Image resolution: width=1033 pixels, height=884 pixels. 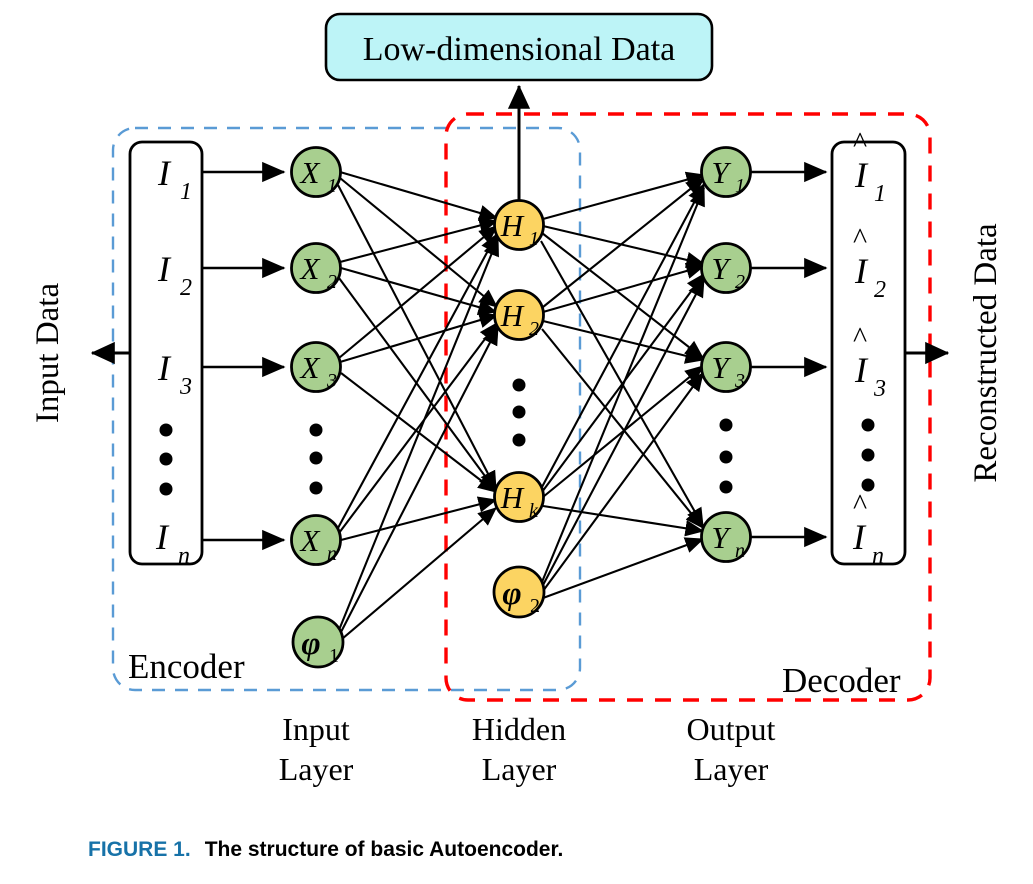 What do you see at coordinates (986, 353) in the screenshot?
I see `reconstructed-data-label: Reconstructed Data` at bounding box center [986, 353].